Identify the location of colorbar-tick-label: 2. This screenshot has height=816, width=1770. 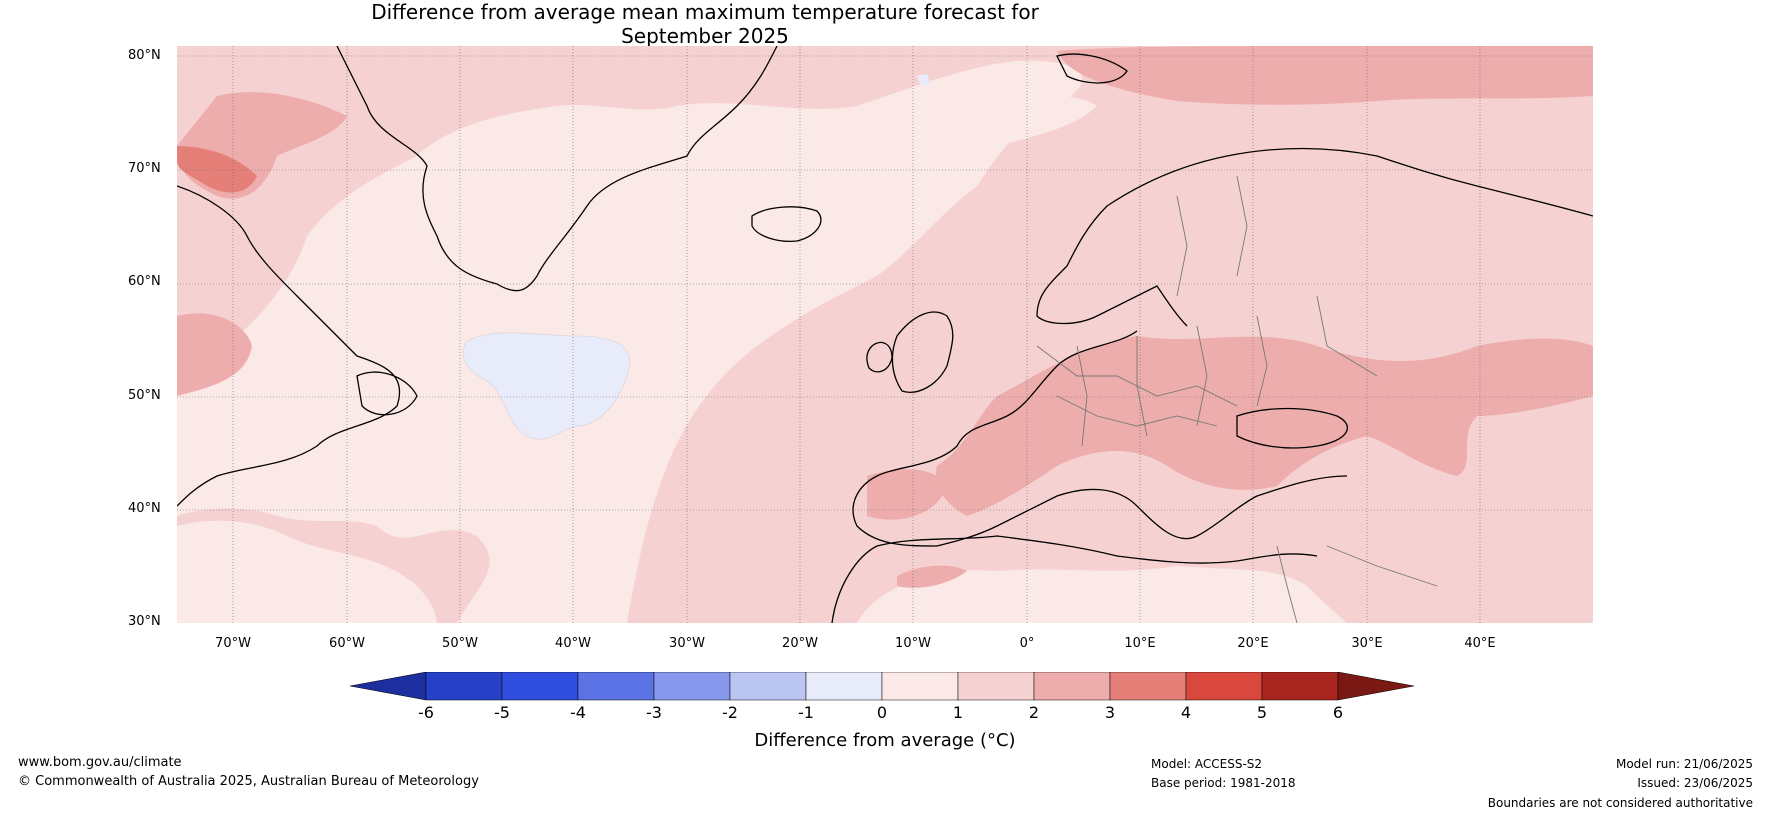
(1034, 712).